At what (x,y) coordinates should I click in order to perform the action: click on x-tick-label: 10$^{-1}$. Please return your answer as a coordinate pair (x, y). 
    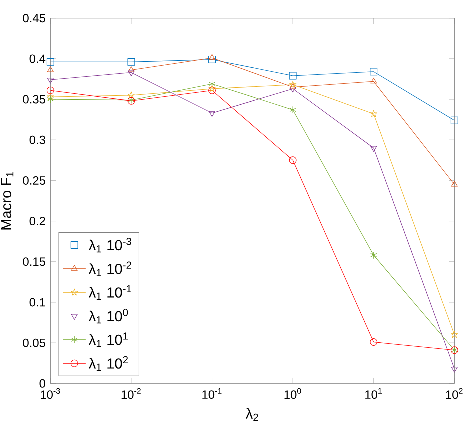
    Looking at the image, I should click on (212, 394).